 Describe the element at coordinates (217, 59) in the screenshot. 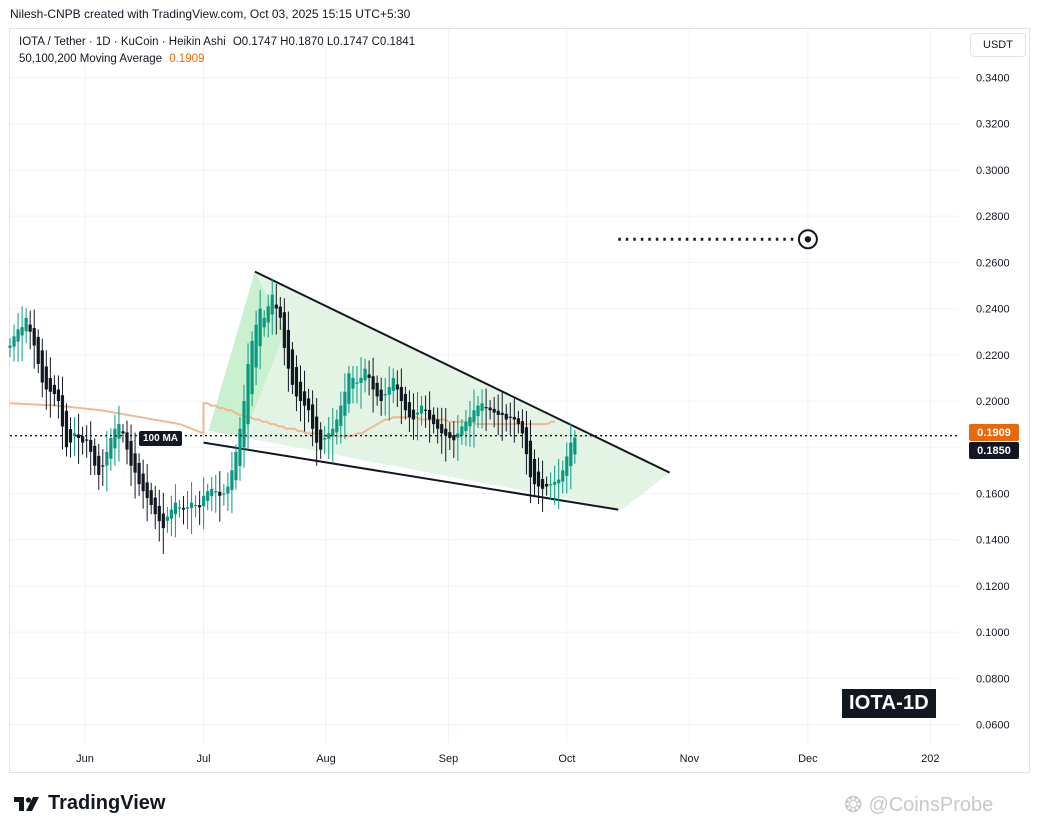

I see `legend-ma-row: 50,100,200 Moving Average 0.1909` at that location.